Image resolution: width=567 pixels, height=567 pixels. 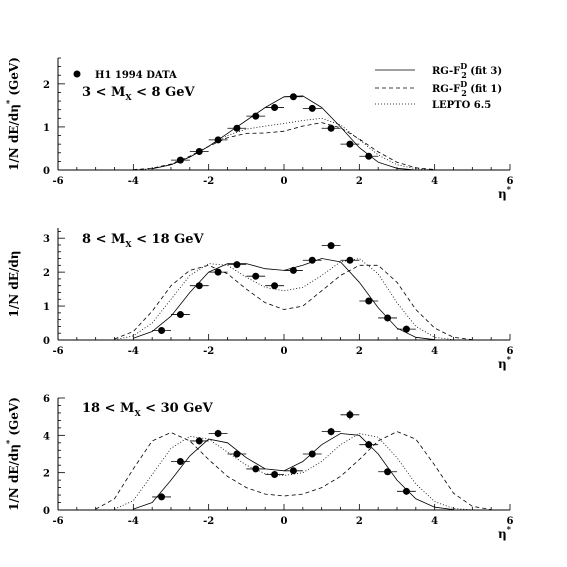 I want to click on panel-label: 8 < MX < 18 GeV, so click(x=143, y=240).